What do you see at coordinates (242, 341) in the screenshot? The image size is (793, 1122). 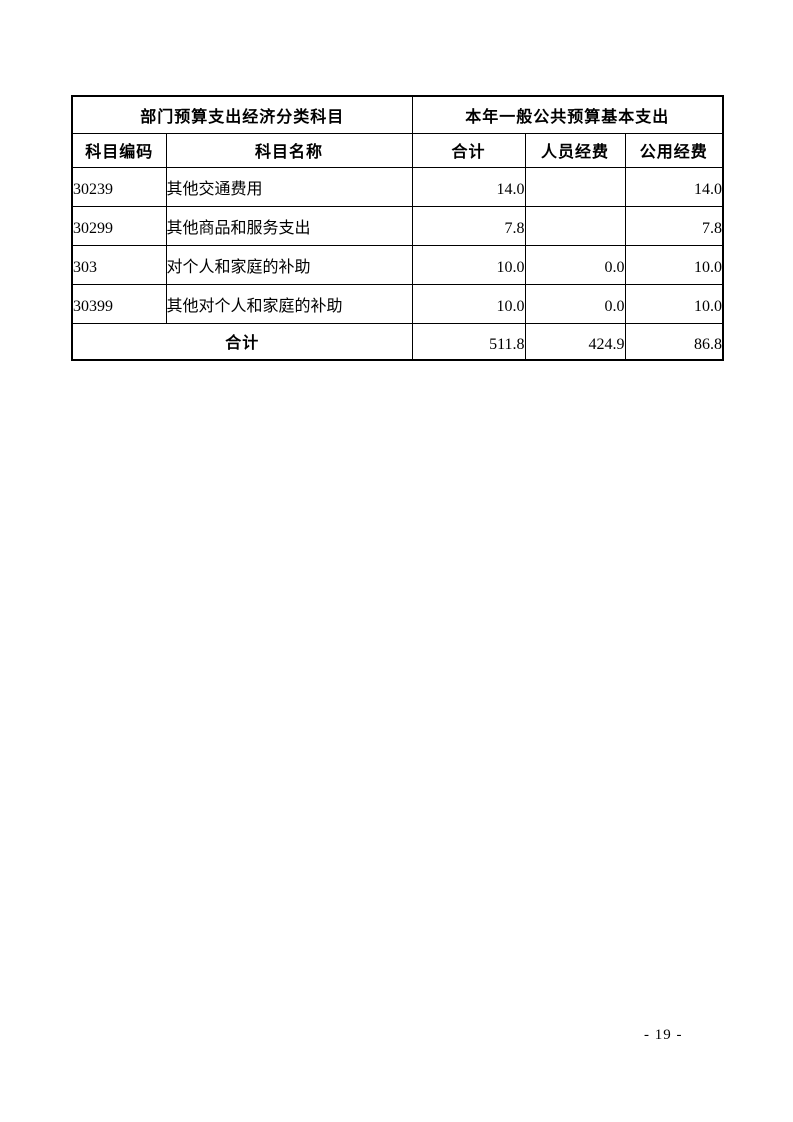 I see `cell-total-label: 合计` at bounding box center [242, 341].